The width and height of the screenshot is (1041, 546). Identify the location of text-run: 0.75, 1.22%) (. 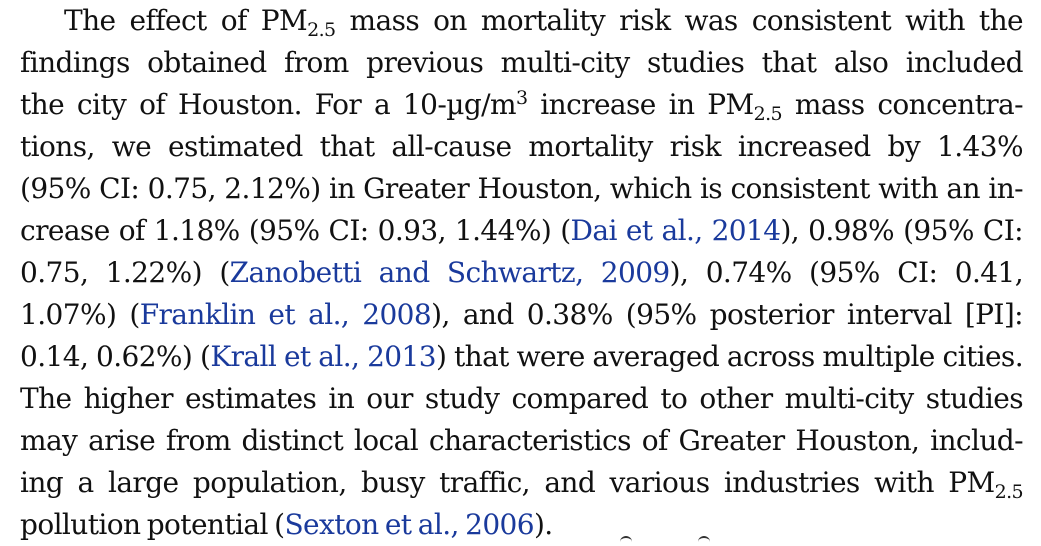
(125, 272).